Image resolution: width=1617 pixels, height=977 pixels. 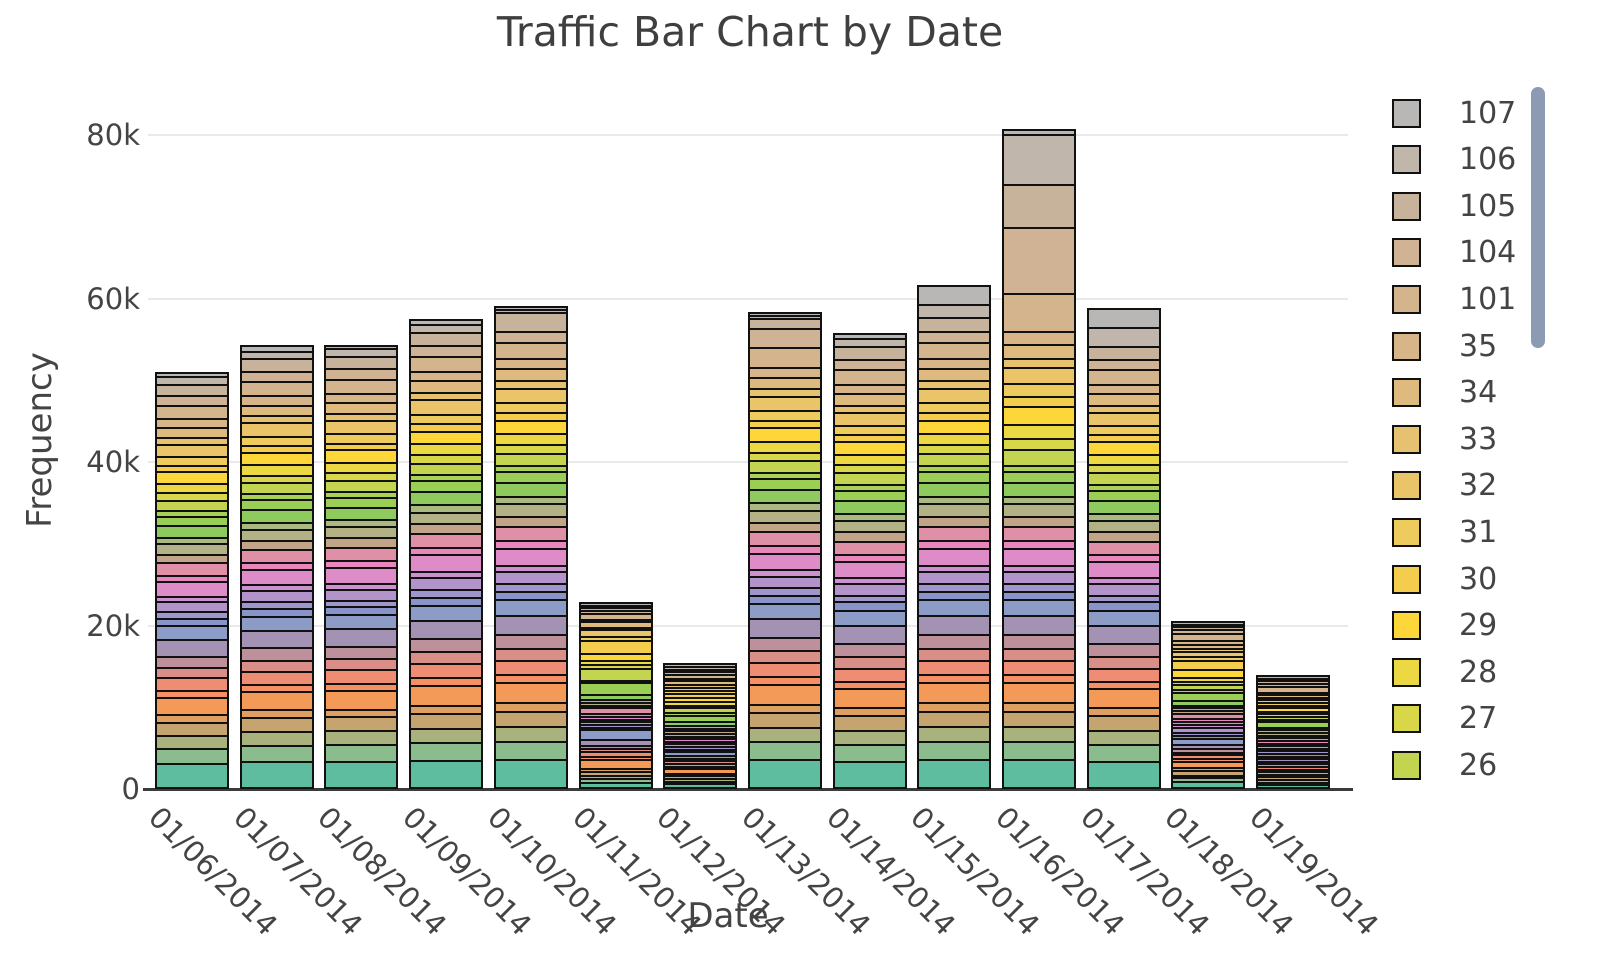 I want to click on legend-item-35: 35, so click(x=1444, y=346).